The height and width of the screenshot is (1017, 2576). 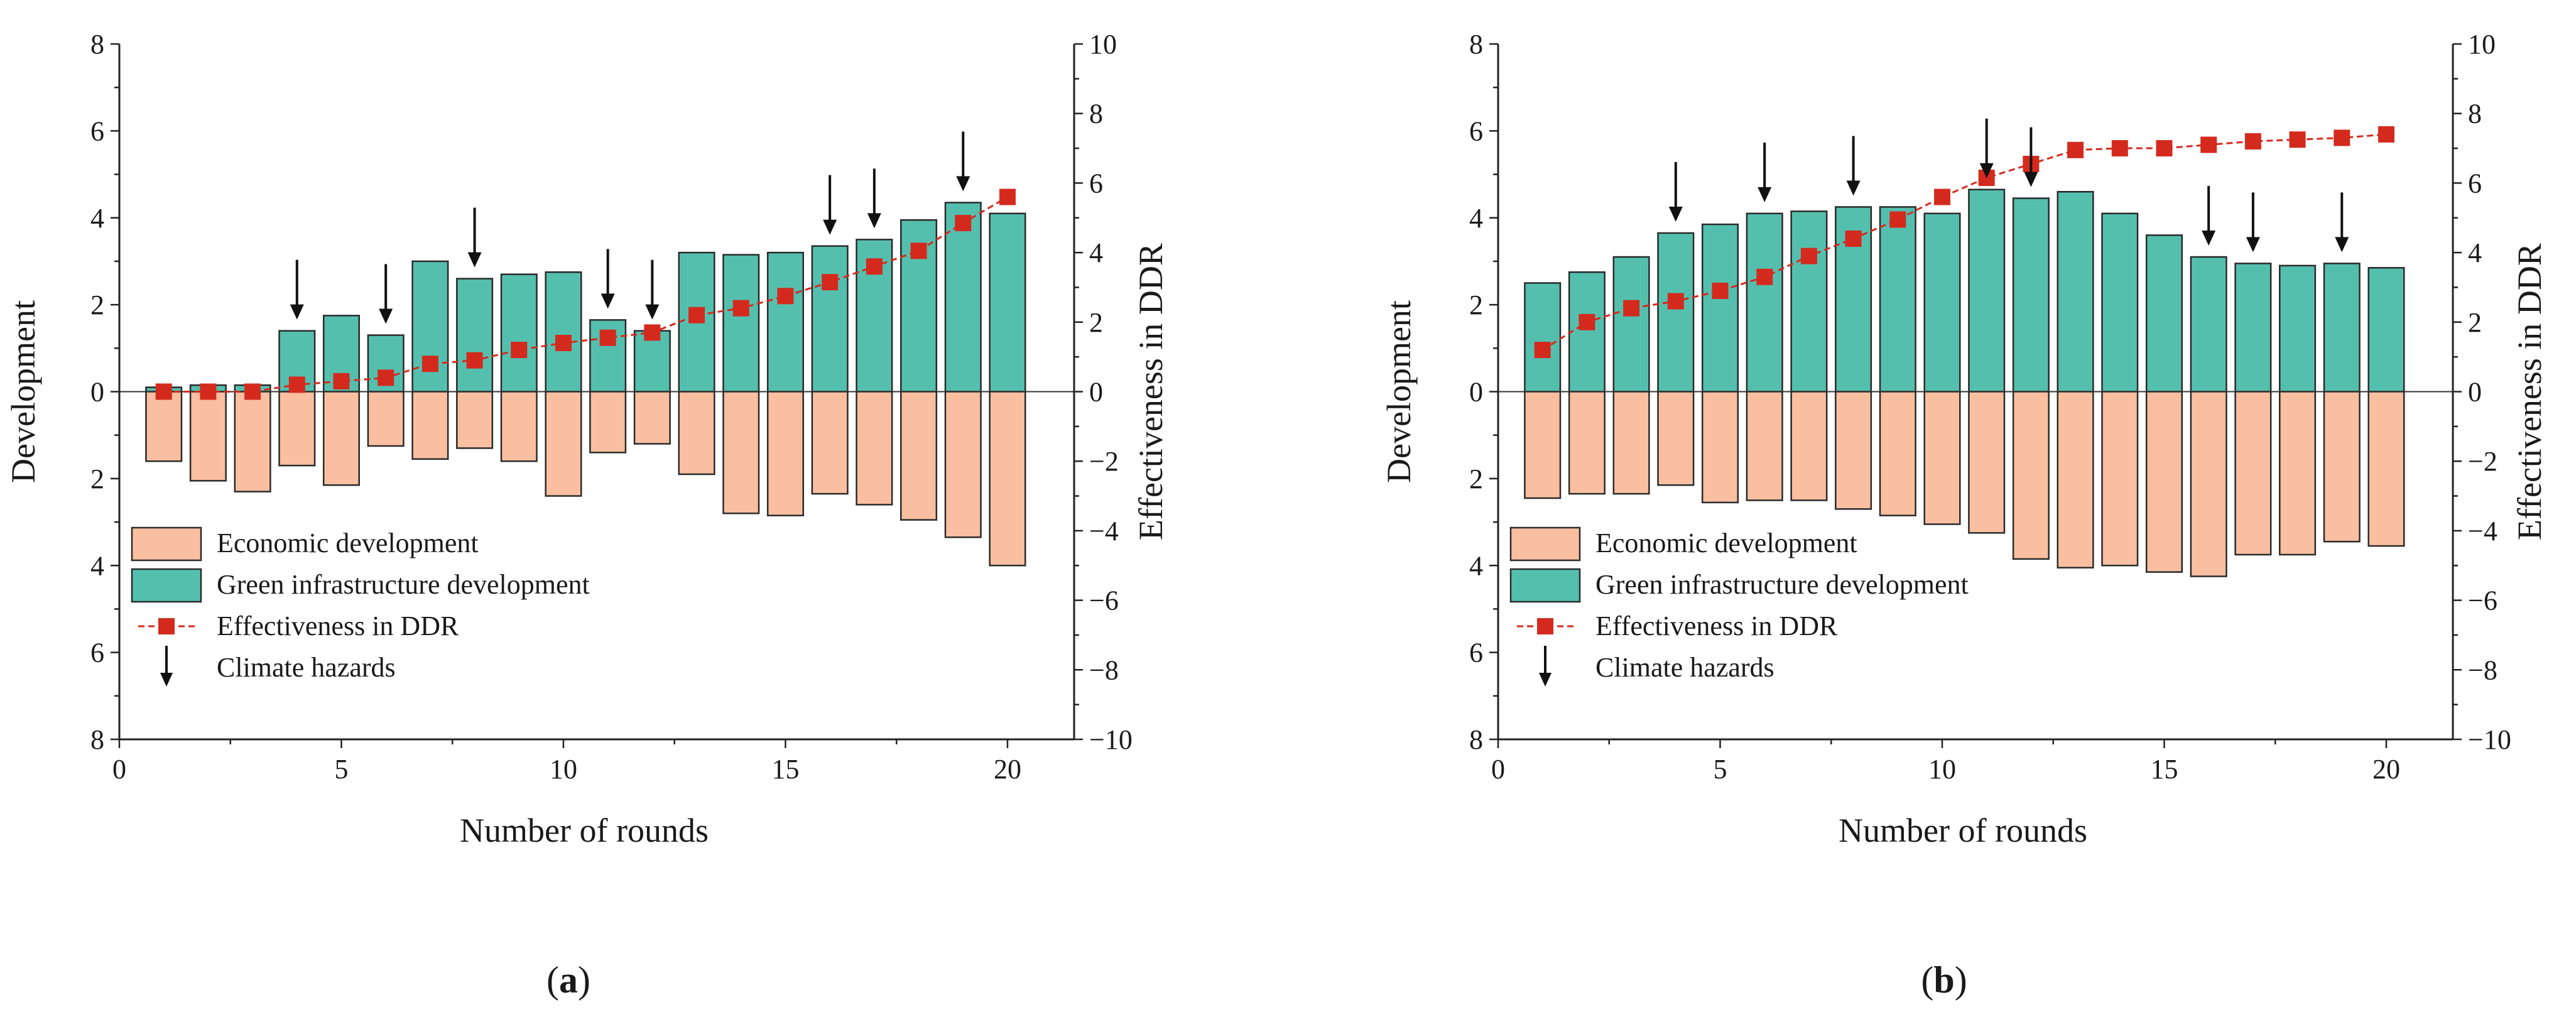 I want to click on y-right-tick-label: 8, so click(x=1096, y=114).